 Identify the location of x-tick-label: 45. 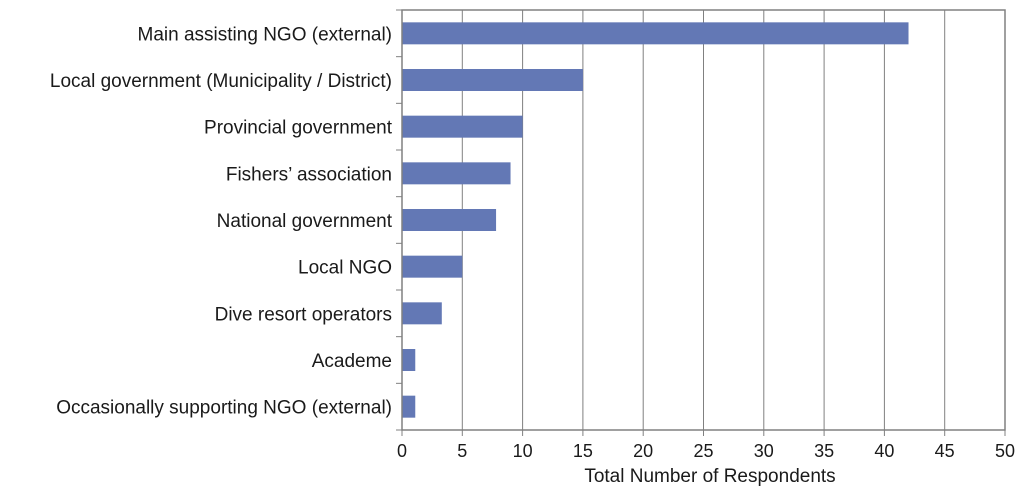
(945, 451).